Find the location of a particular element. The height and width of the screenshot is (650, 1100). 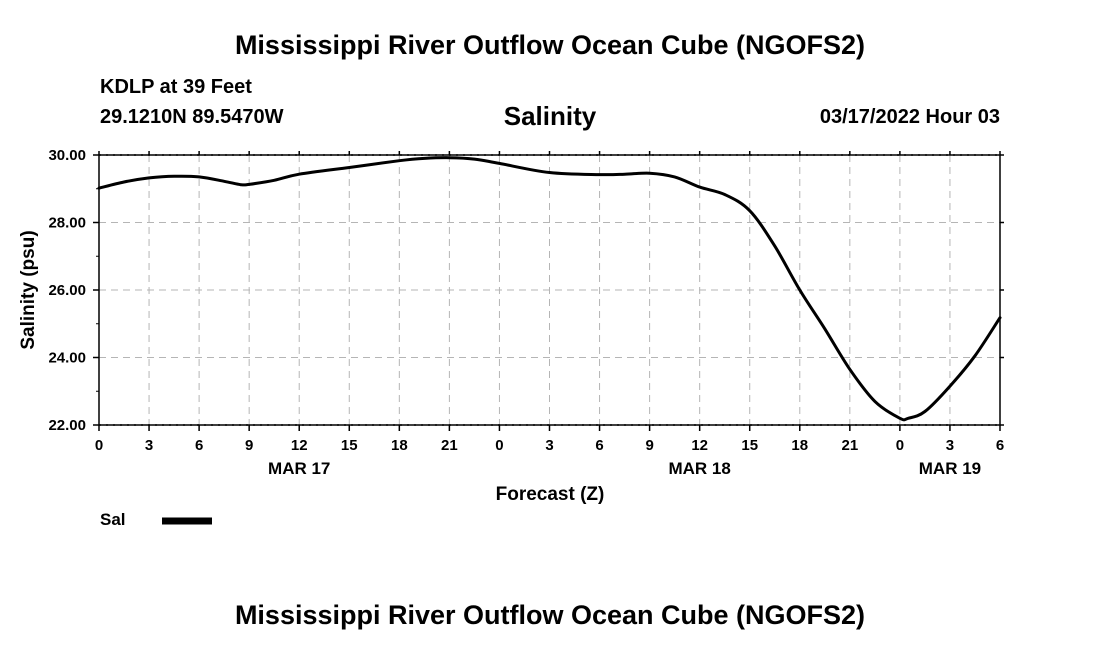

y-tick-label: 30.00 is located at coordinates (67, 155).